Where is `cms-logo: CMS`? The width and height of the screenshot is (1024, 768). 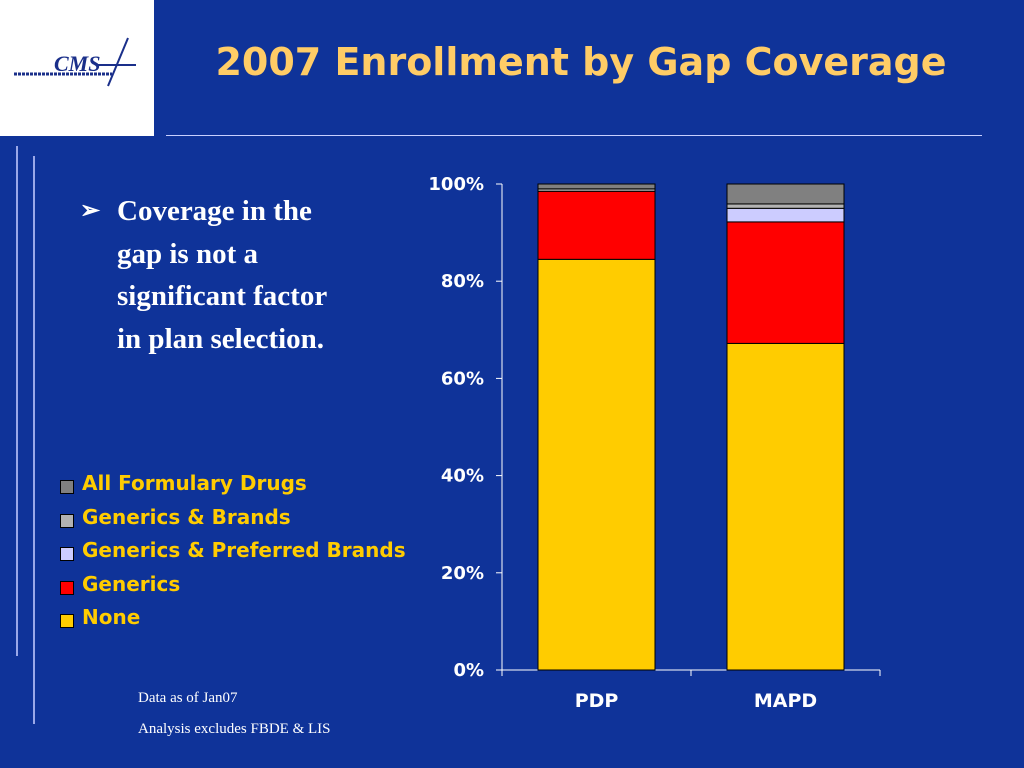 cms-logo: CMS is located at coordinates (77, 68).